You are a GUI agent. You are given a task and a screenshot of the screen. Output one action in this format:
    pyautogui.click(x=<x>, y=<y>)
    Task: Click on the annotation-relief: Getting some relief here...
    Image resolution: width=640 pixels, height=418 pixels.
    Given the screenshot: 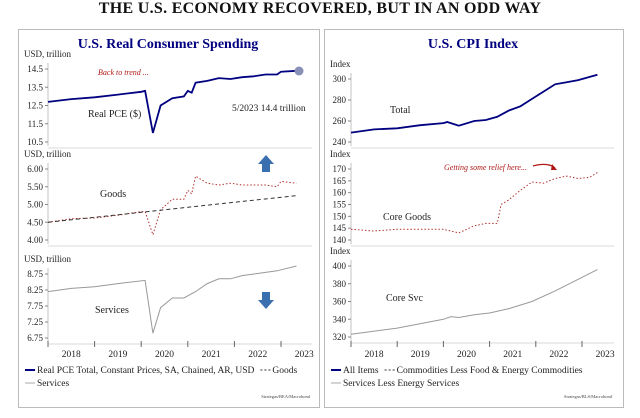 What is the action you would take?
    pyautogui.click(x=485, y=167)
    